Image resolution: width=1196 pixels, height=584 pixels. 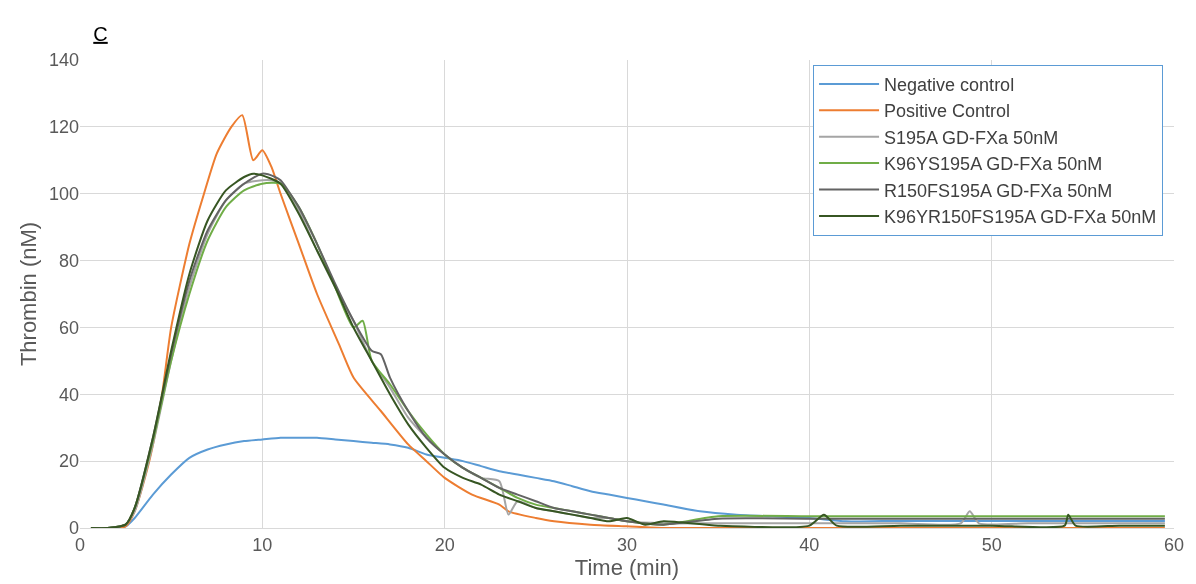 I want to click on y-tick-label: 80, so click(x=68, y=260).